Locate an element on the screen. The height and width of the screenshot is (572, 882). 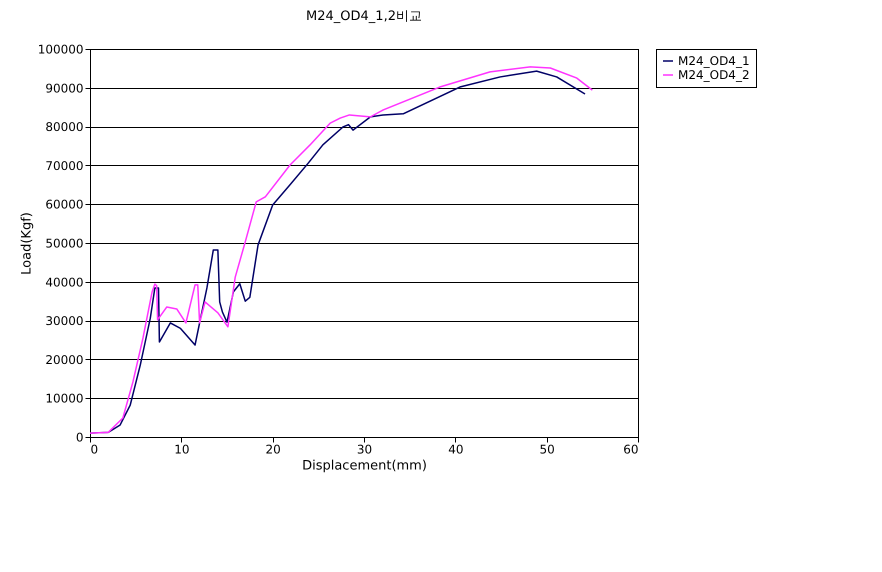
y-tick-label: 50000 is located at coordinates (64, 243).